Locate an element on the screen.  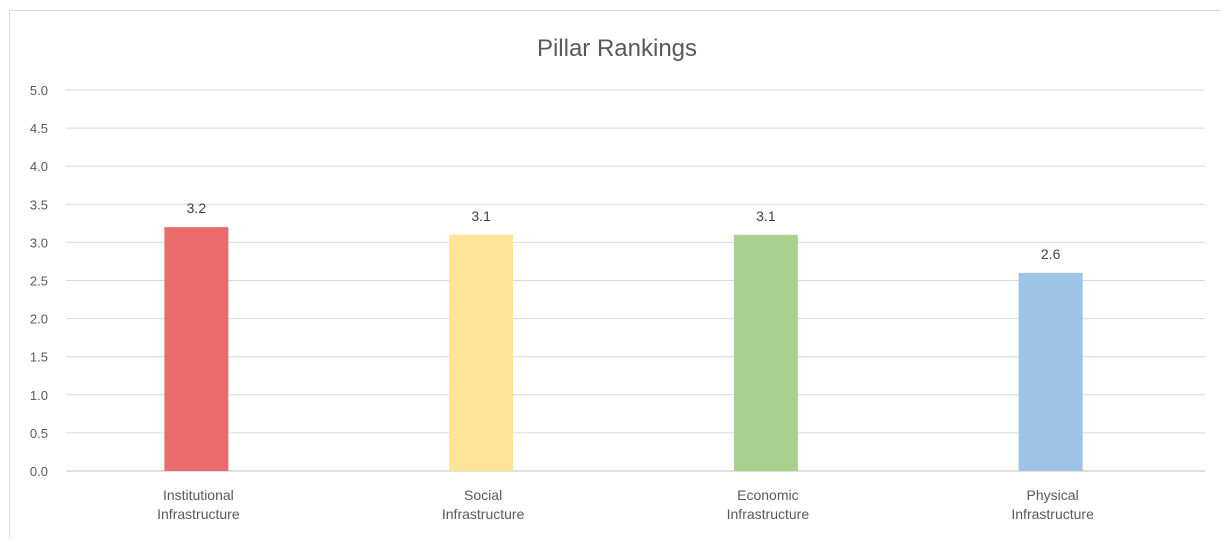
y-tick-label: 3.0 is located at coordinates (39, 242).